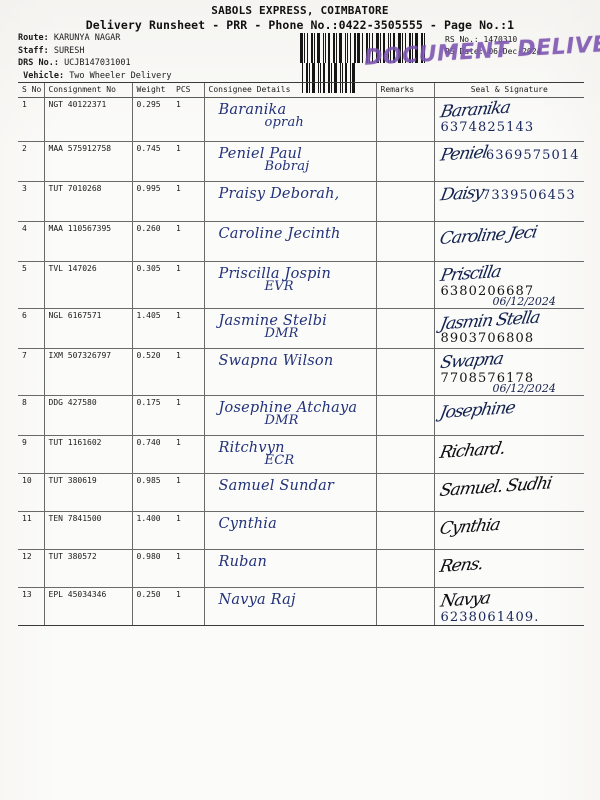 The height and width of the screenshot is (800, 600). What do you see at coordinates (31, 530) in the screenshot?
I see `cell-sno: 11` at bounding box center [31, 530].